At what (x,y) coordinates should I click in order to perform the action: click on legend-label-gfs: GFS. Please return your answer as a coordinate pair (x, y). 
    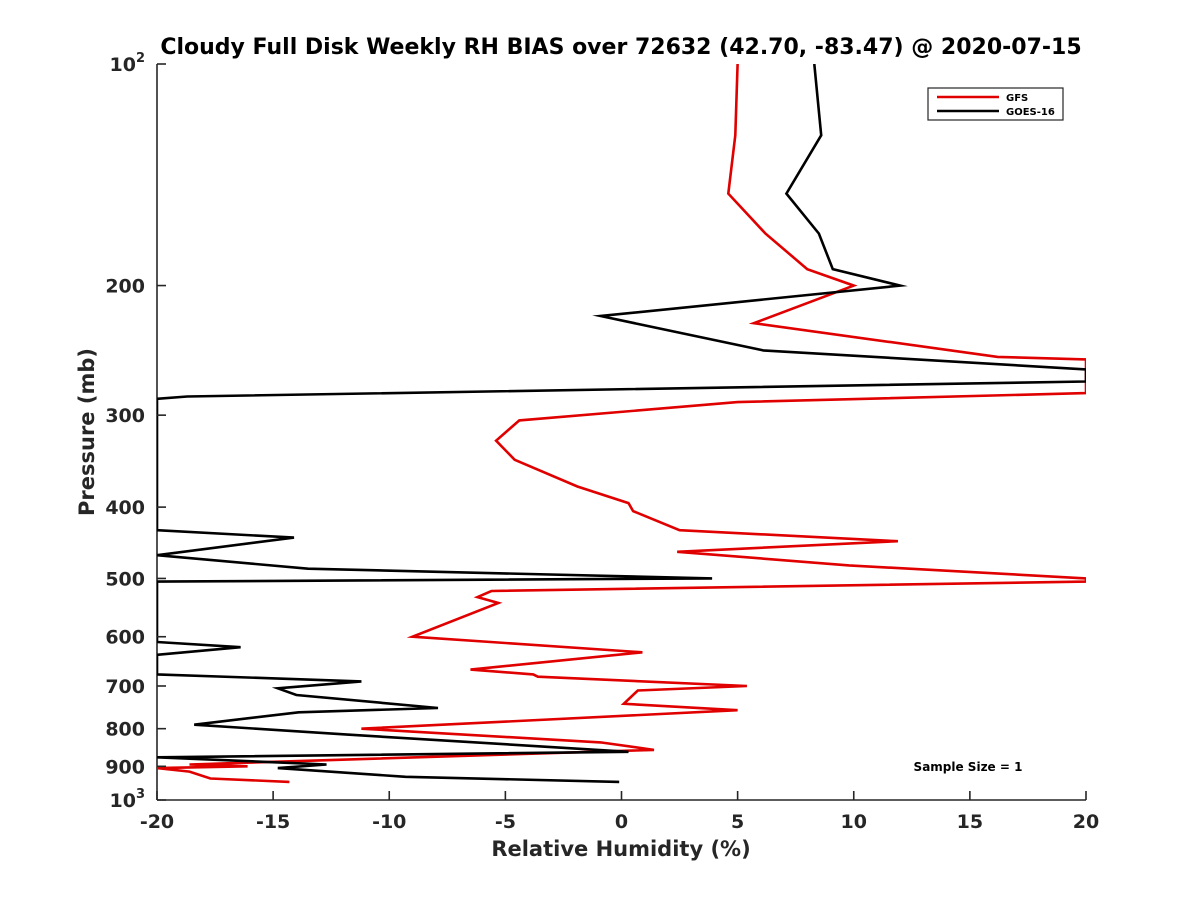
    Looking at the image, I should click on (1017, 98).